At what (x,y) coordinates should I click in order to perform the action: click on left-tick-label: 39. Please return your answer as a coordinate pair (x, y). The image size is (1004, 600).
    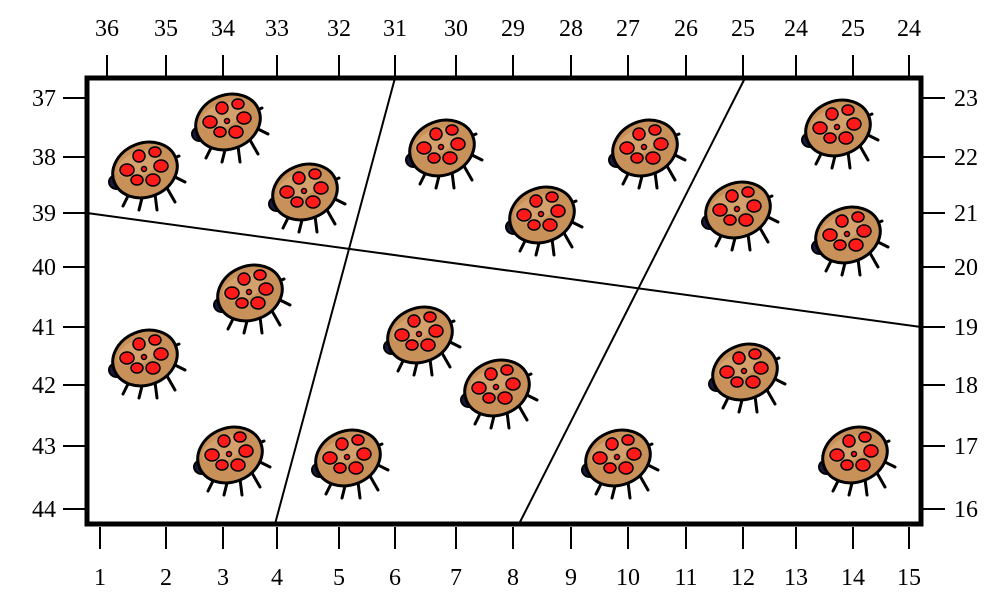
    Looking at the image, I should click on (44, 214).